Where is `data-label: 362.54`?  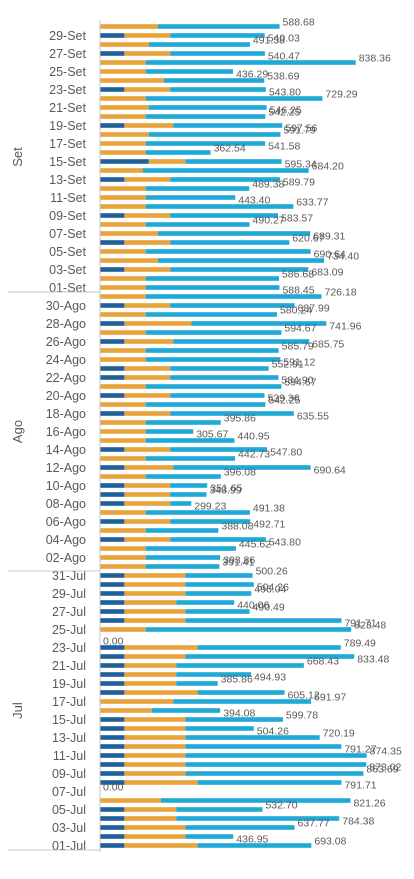
data-label: 362.54 is located at coordinates (230, 149).